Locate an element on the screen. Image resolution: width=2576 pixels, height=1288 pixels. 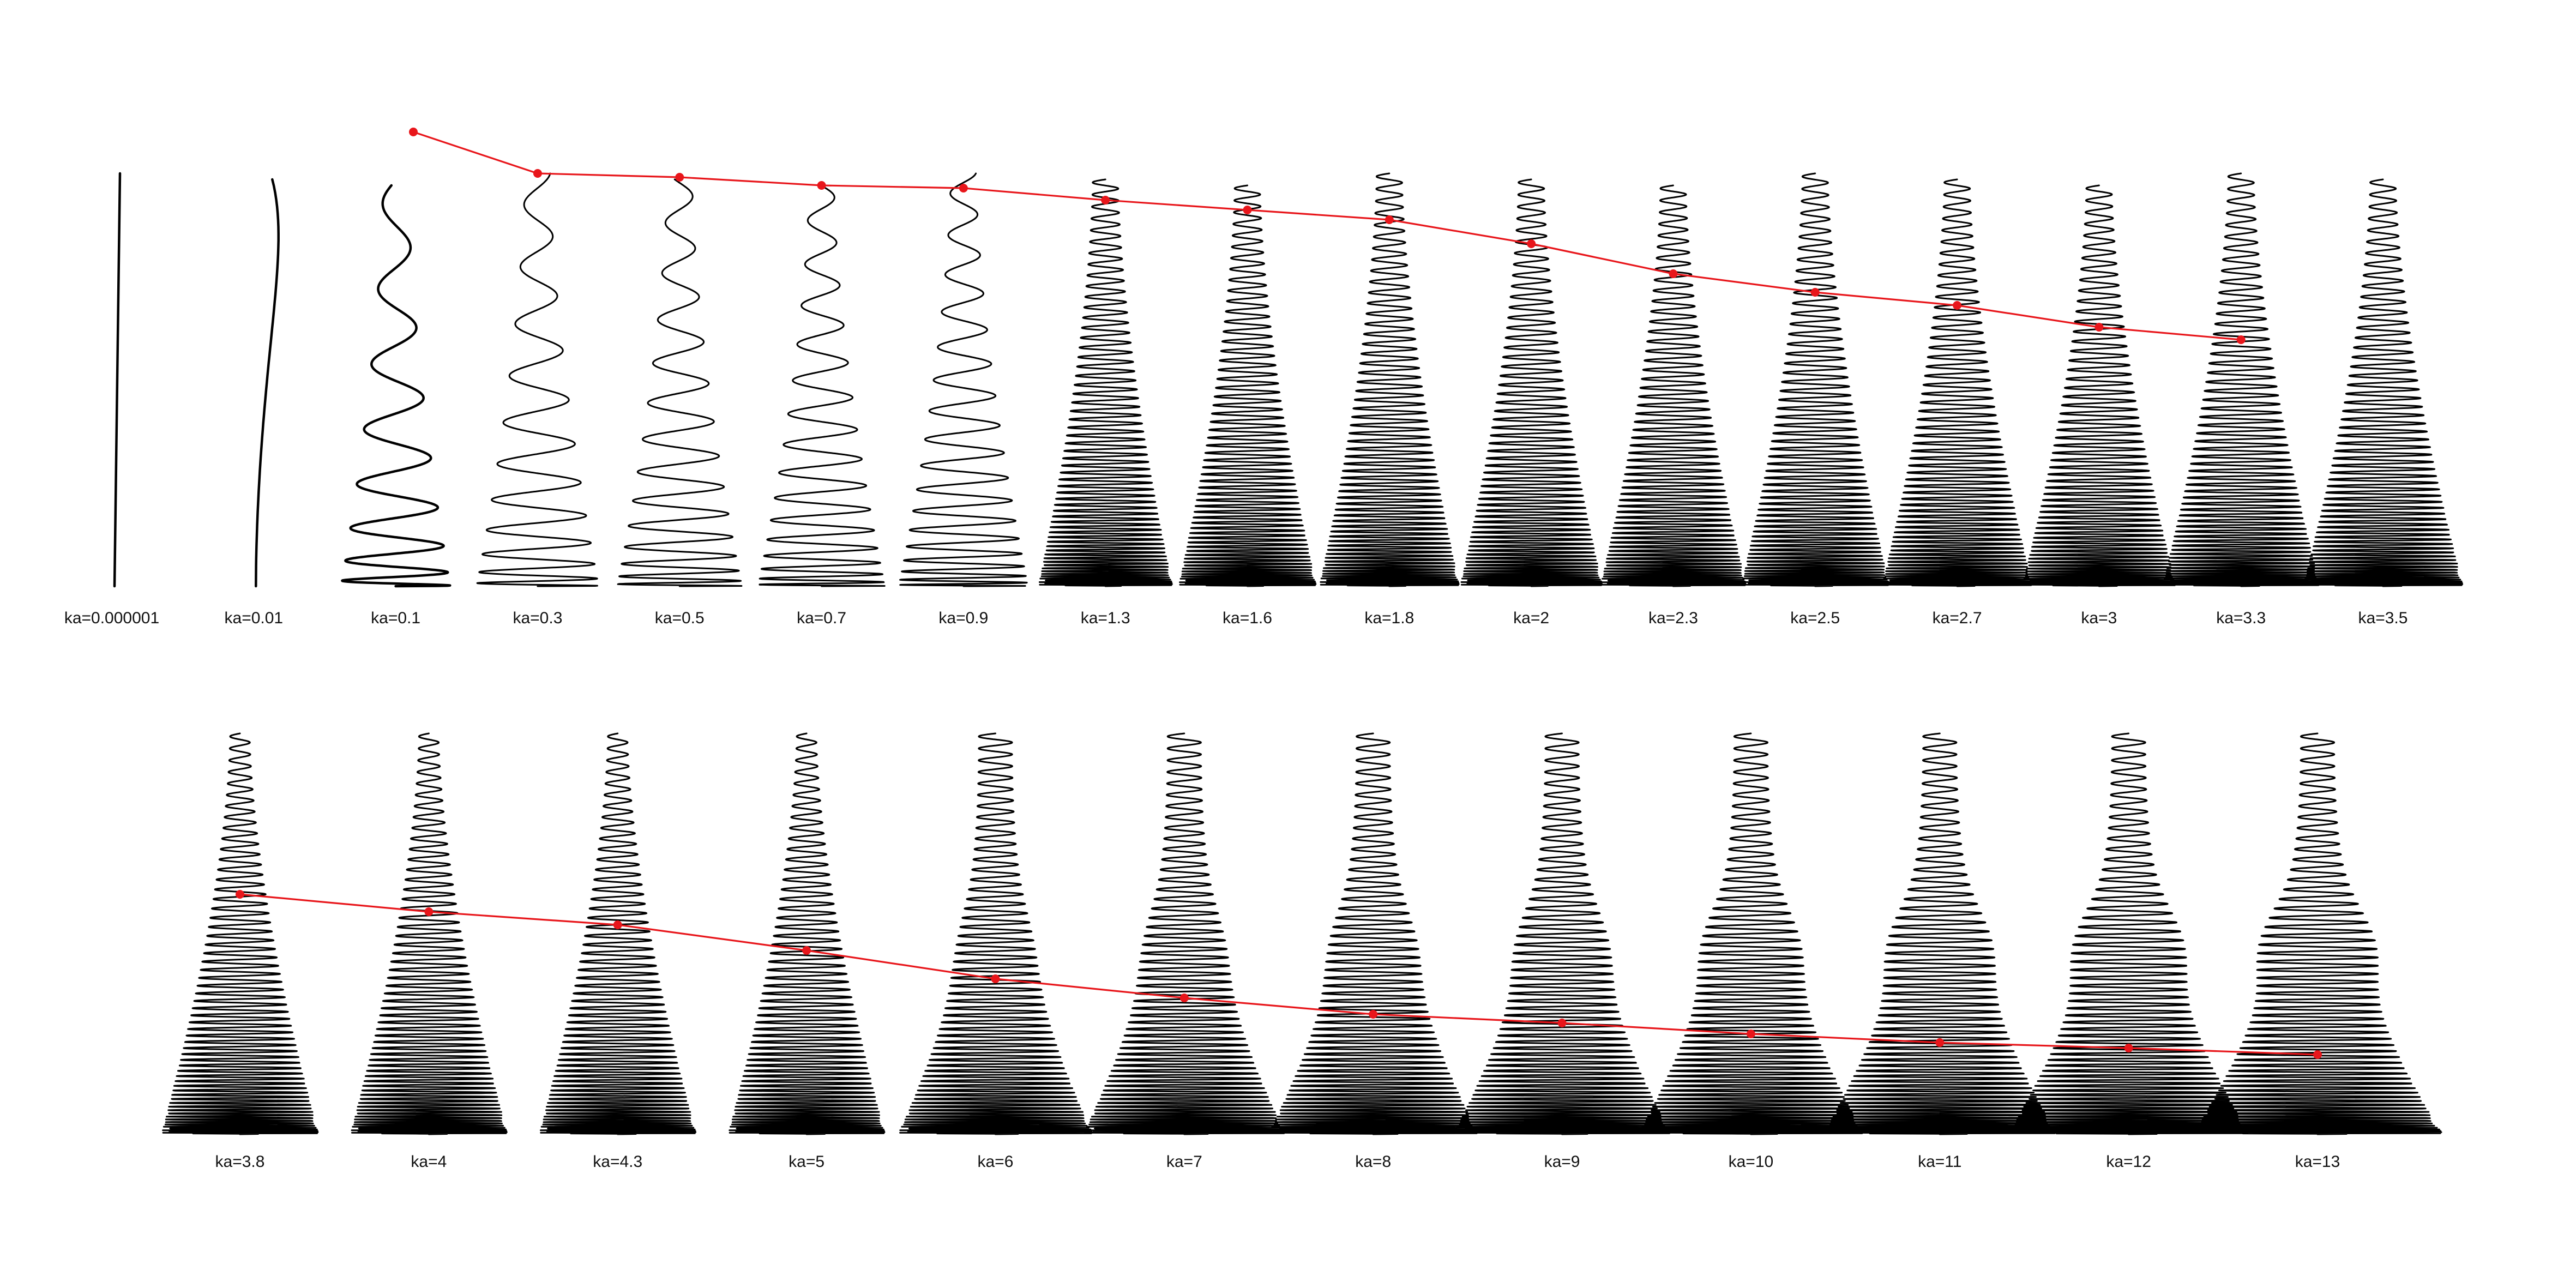
ka-label: ka=1.6 is located at coordinates (1247, 618).